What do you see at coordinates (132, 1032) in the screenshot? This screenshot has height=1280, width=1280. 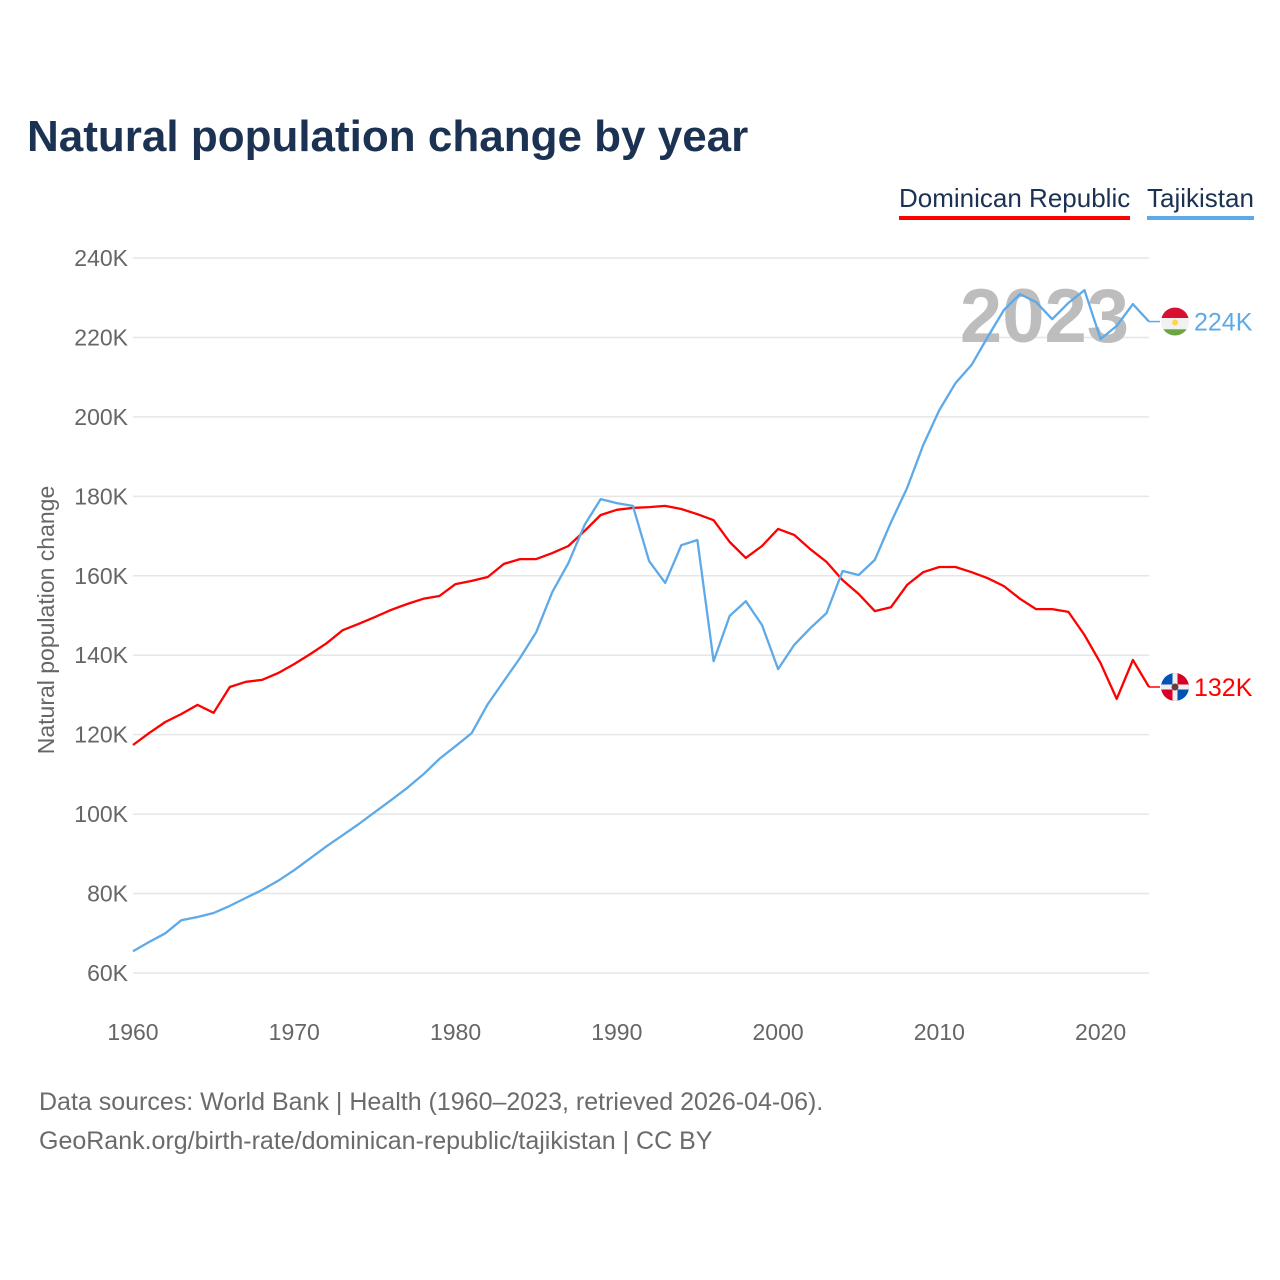 I see `x-tick-label: 1960` at bounding box center [132, 1032].